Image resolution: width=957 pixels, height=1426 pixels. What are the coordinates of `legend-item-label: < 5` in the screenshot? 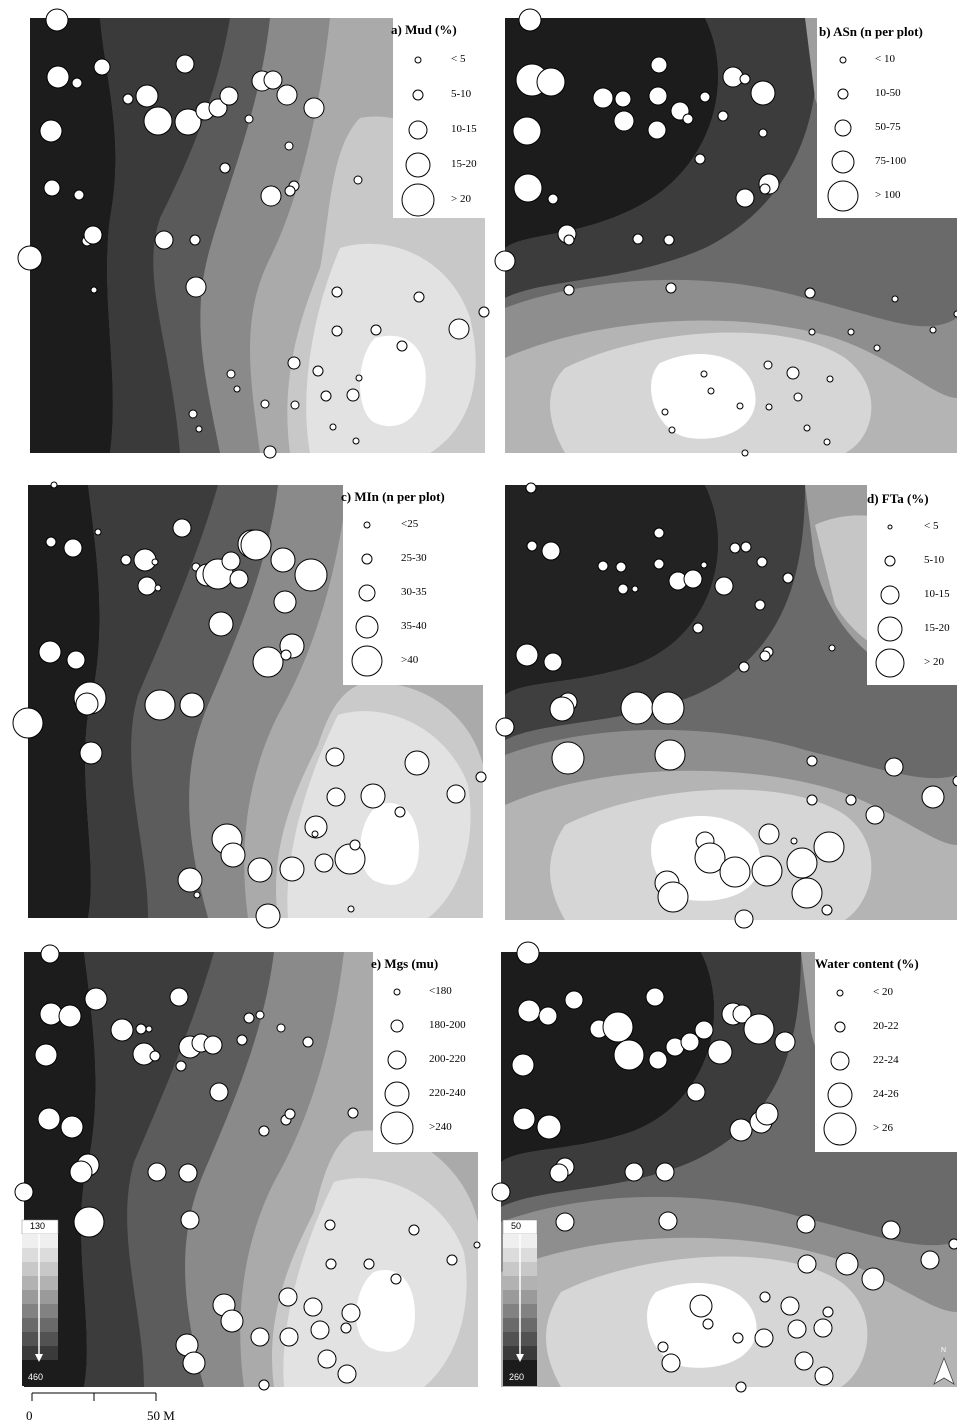 It's located at (458, 59).